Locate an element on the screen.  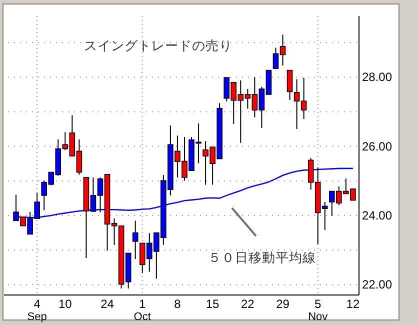
x-tick-label: 29 is located at coordinates (283, 304).